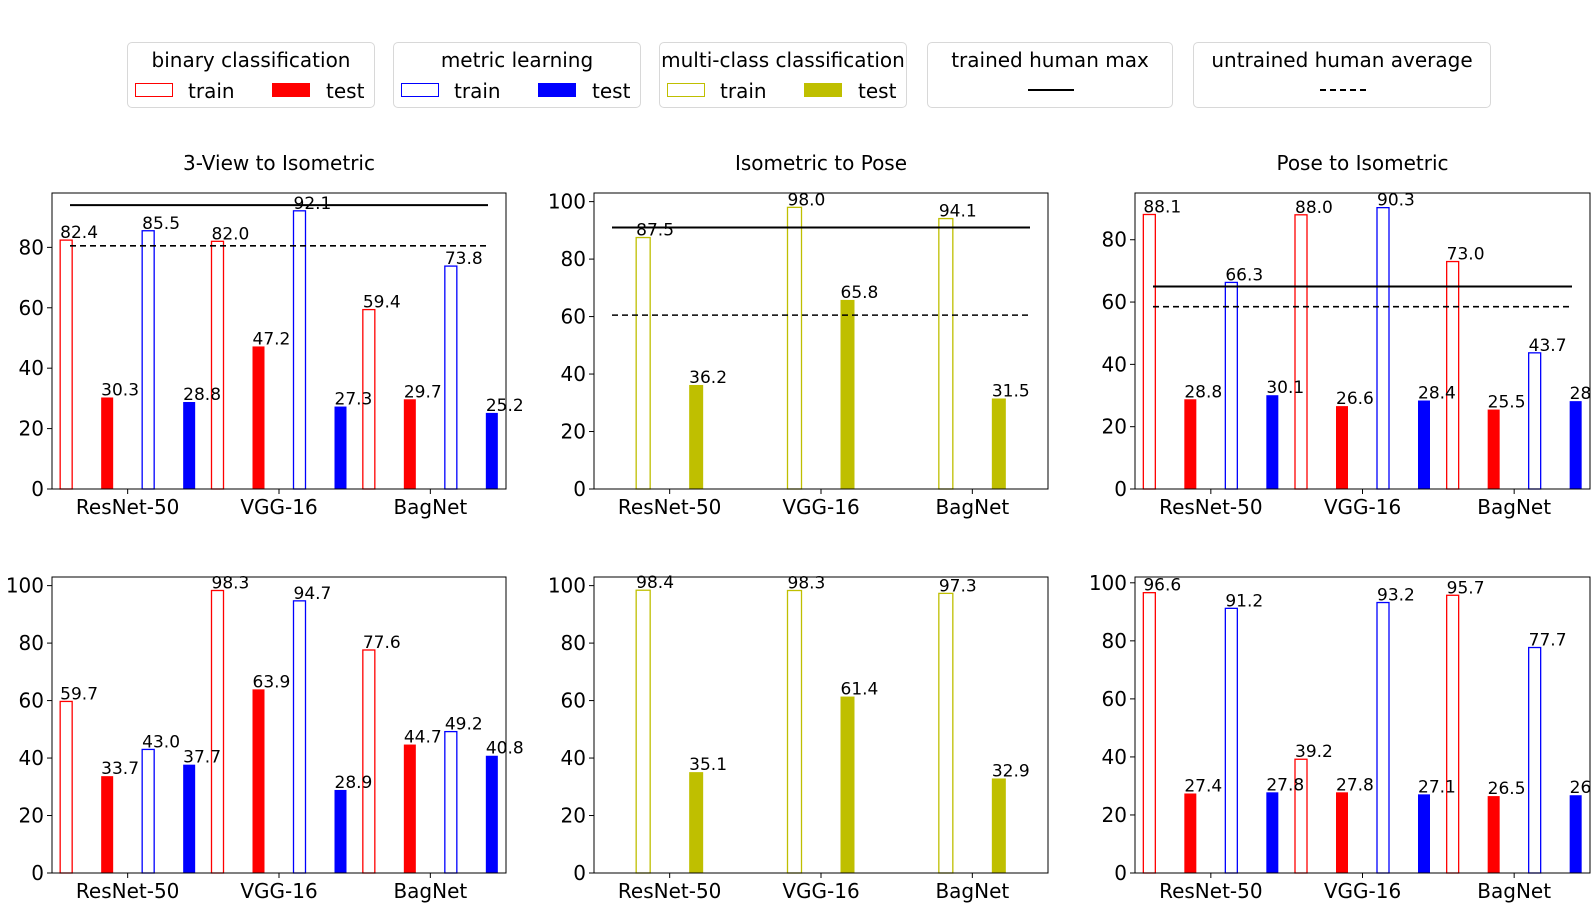 The height and width of the screenshot is (904, 1593). I want to click on legend-title: multi-class classification, so click(783, 60).